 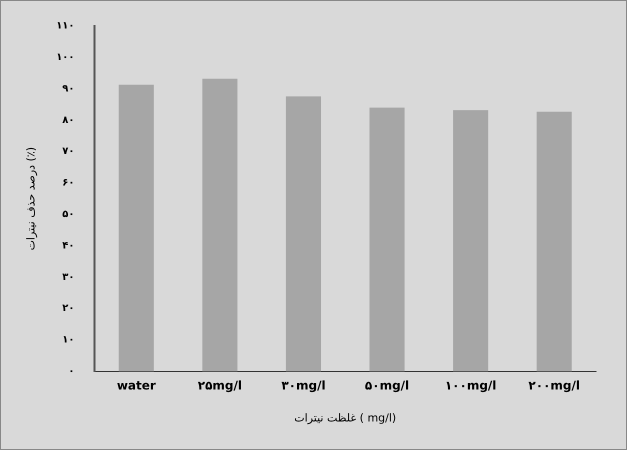 What do you see at coordinates (68, 214) in the screenshot?
I see `y-tick-label: ۵۰` at bounding box center [68, 214].